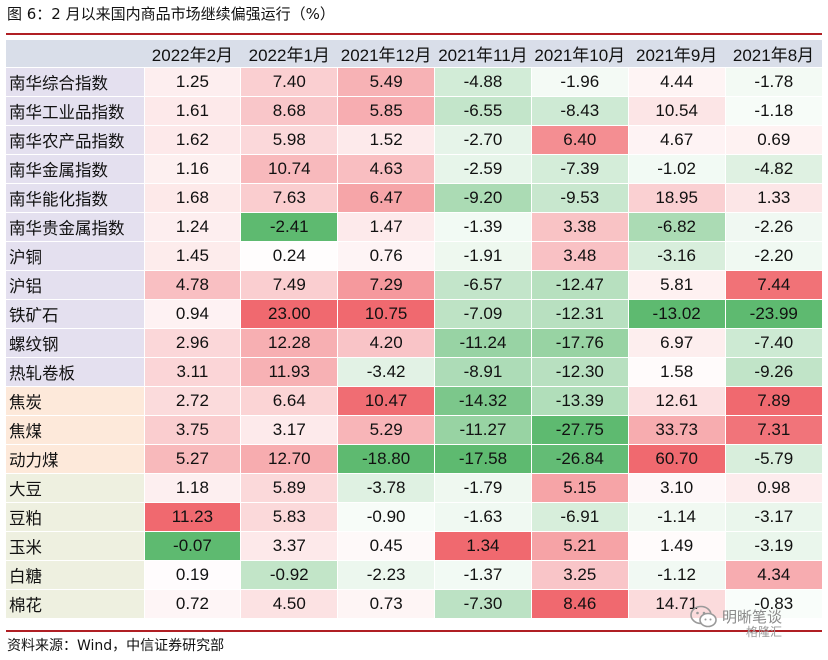 Image resolution: width=828 pixels, height=660 pixels. What do you see at coordinates (579, 459) in the screenshot?
I see `value-cell: -26.84` at bounding box center [579, 459].